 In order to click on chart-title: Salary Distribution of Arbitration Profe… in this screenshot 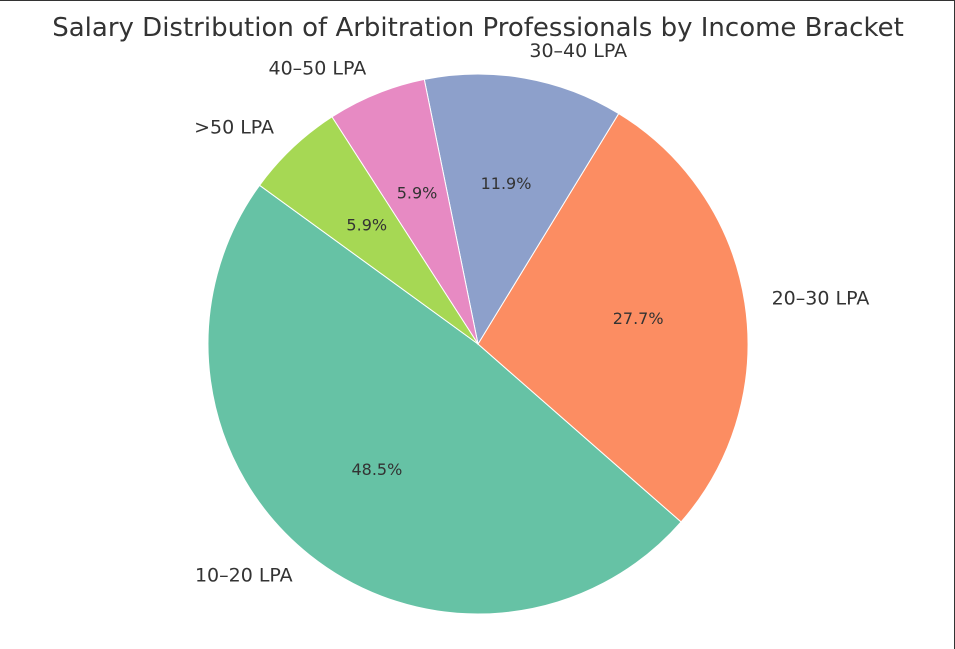, I will do `click(478, 28)`.